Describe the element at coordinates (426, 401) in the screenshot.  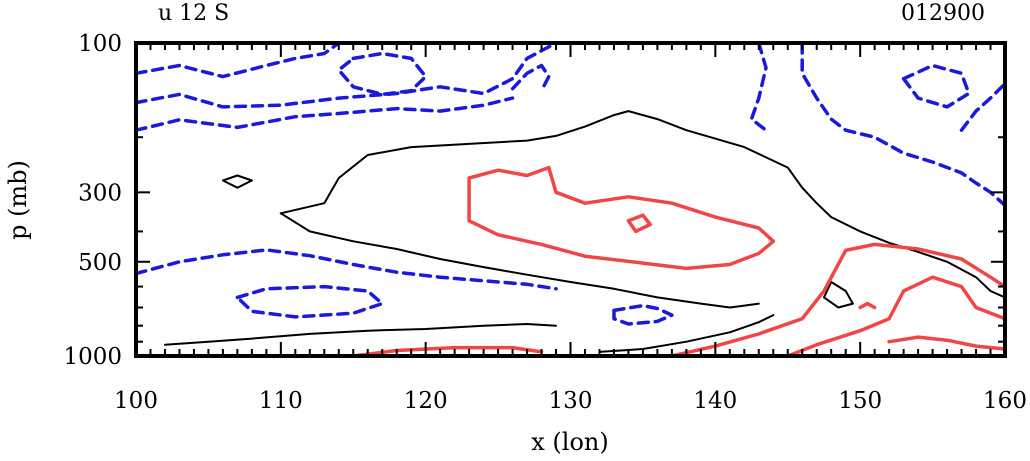
I see `x-tick-label: 120` at that location.